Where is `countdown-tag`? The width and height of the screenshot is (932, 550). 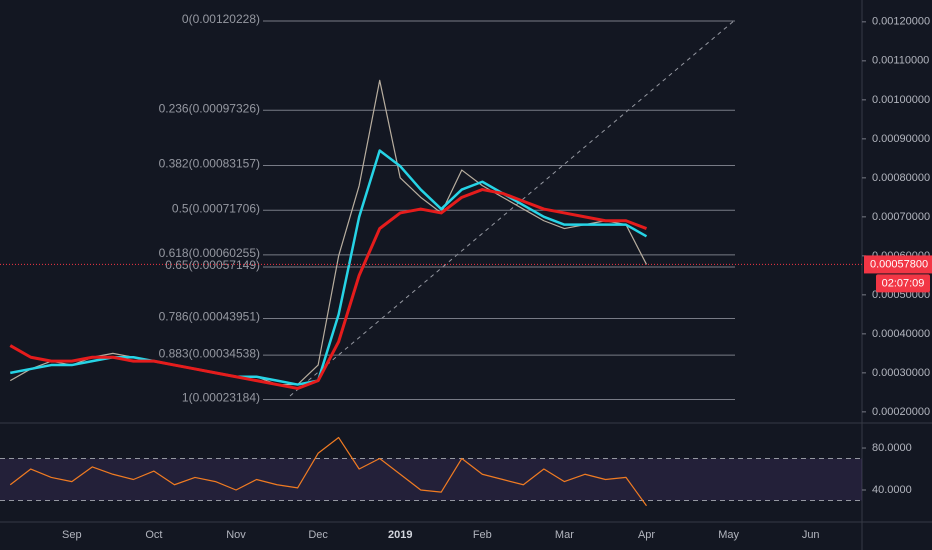
countdown-tag is located at coordinates (903, 283).